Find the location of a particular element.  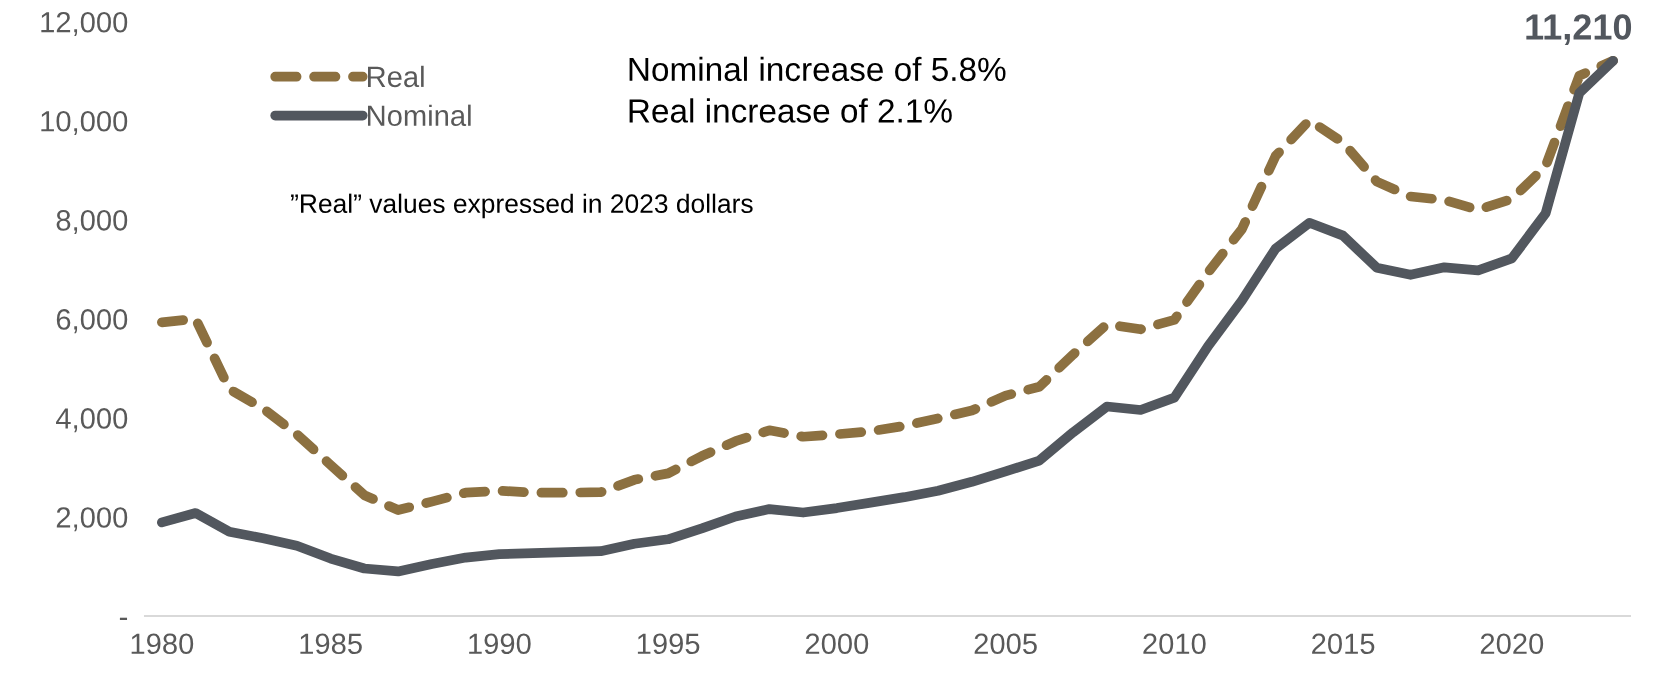

y-tick-label: 8,000 is located at coordinates (92, 222).